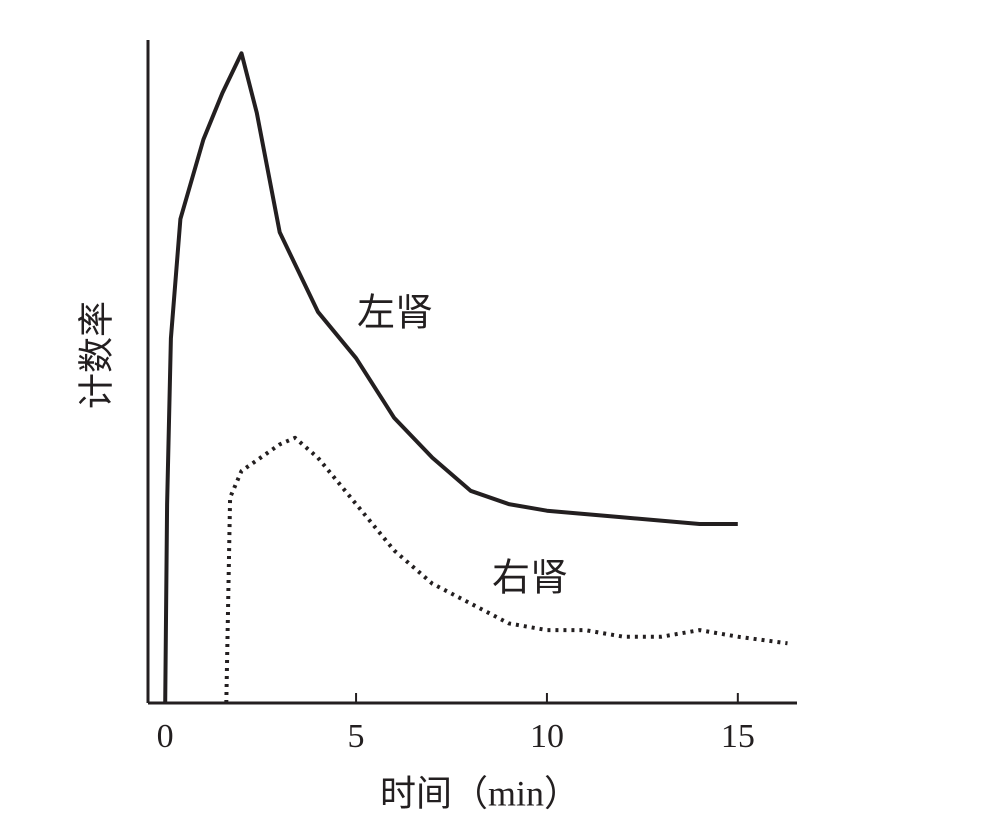 This screenshot has width=986, height=836. Describe the element at coordinates (738, 736) in the screenshot. I see `x-tick-label: 15` at that location.